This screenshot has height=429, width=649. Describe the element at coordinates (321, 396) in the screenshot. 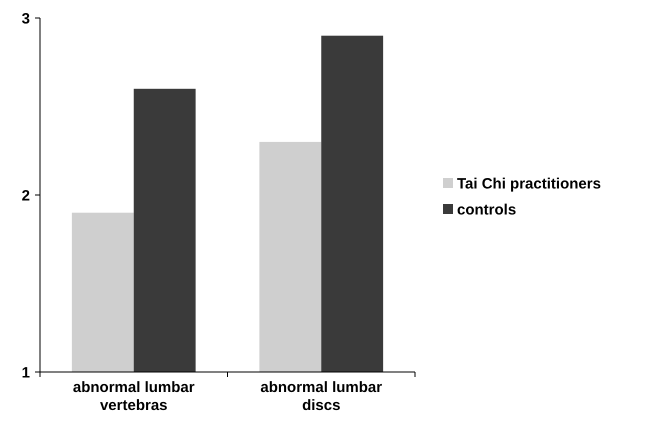

I see `x-tick-label: abnormal lumbar discs` at that location.